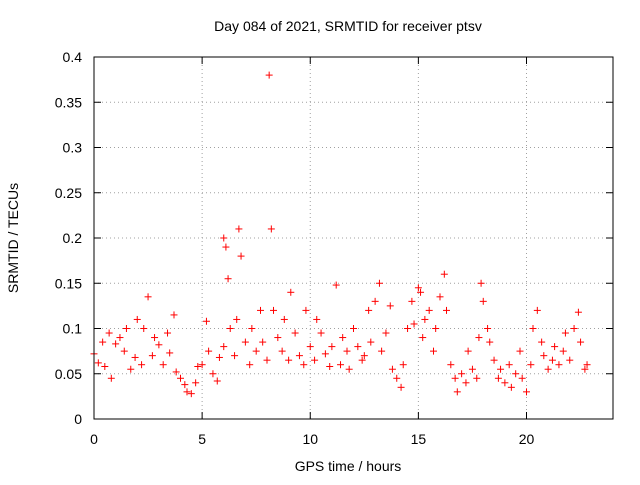 This screenshot has height=485, width=640. I want to click on y-axis-label: SRMTID / TECUs, so click(13, 238).